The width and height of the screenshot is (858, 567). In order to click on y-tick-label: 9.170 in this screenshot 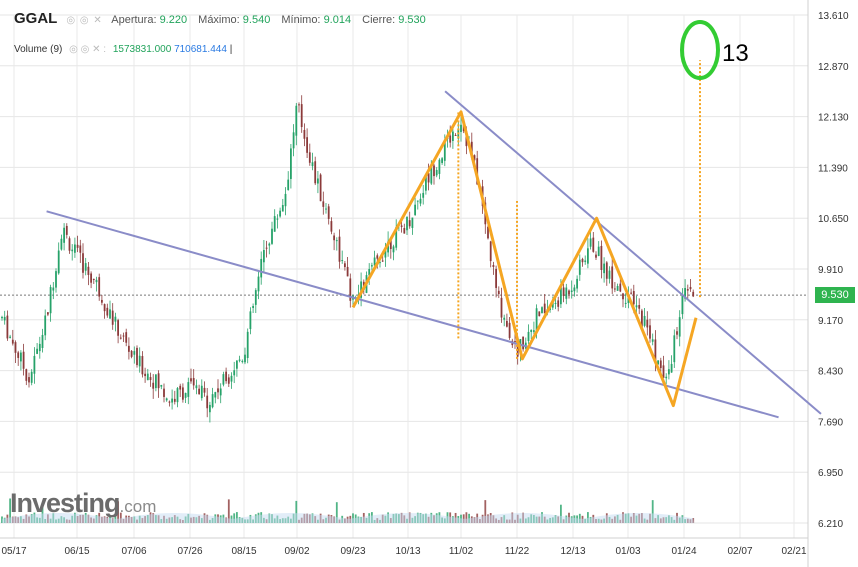, I will do `click(830, 321)`.